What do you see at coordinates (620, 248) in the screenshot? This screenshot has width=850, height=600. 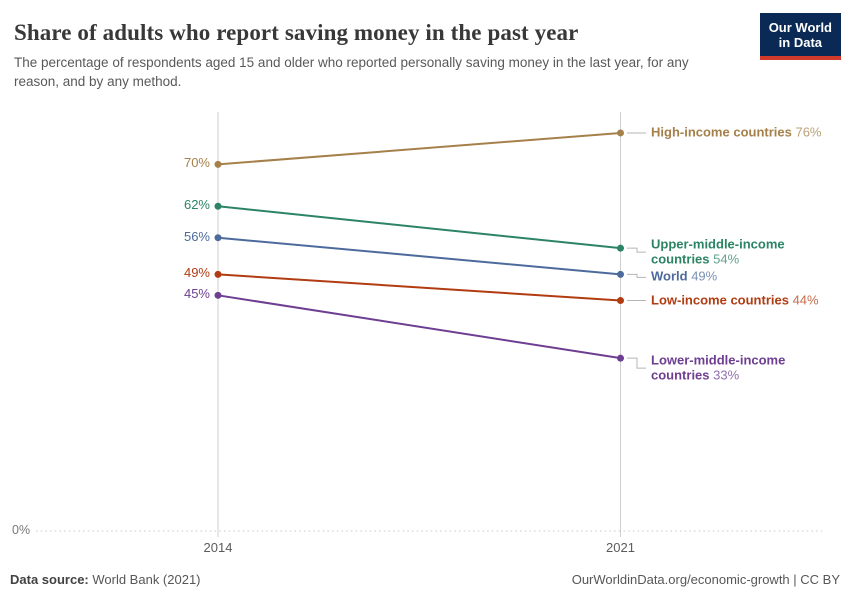 I see `point-upper-middle-income-countries-2021` at bounding box center [620, 248].